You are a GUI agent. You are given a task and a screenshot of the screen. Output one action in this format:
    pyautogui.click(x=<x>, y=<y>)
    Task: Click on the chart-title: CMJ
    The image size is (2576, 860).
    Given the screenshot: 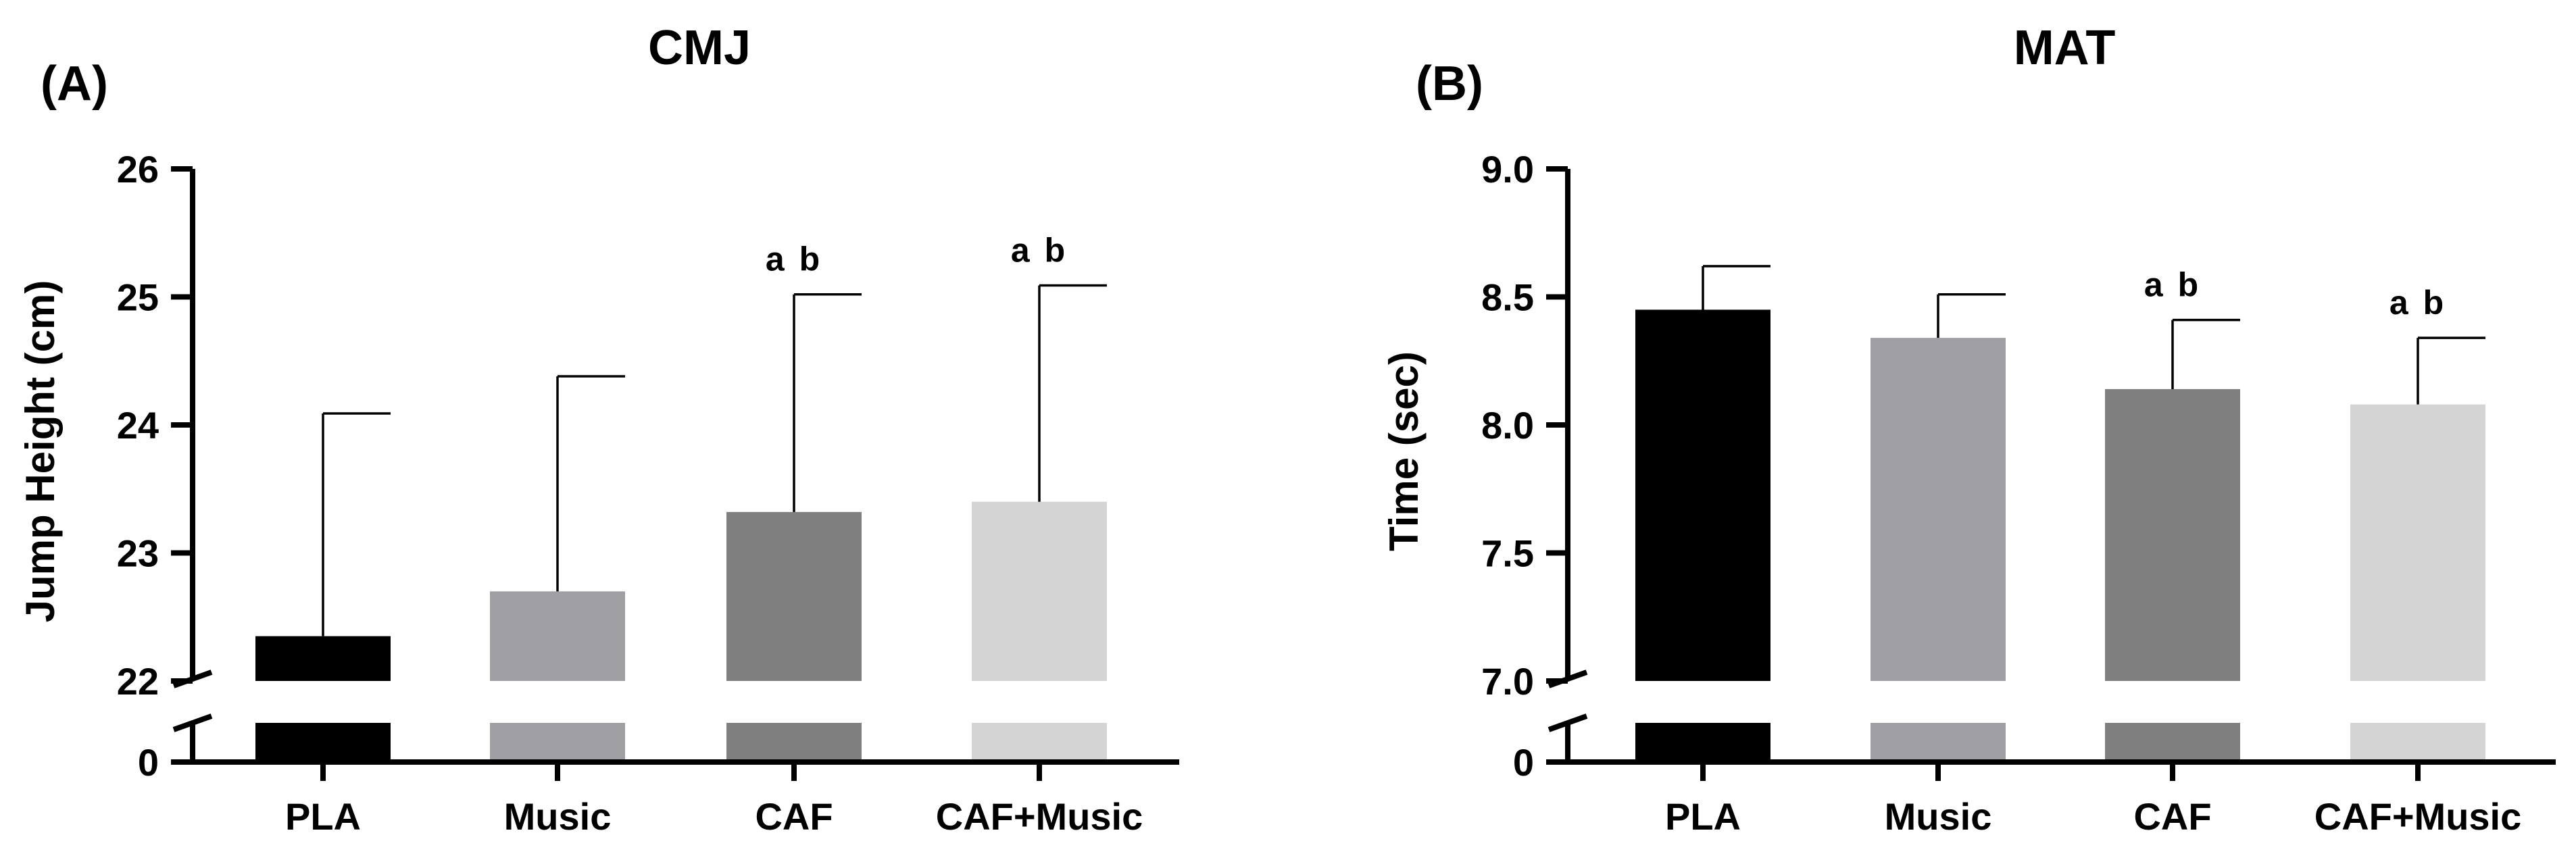 What is the action you would take?
    pyautogui.click(x=700, y=48)
    